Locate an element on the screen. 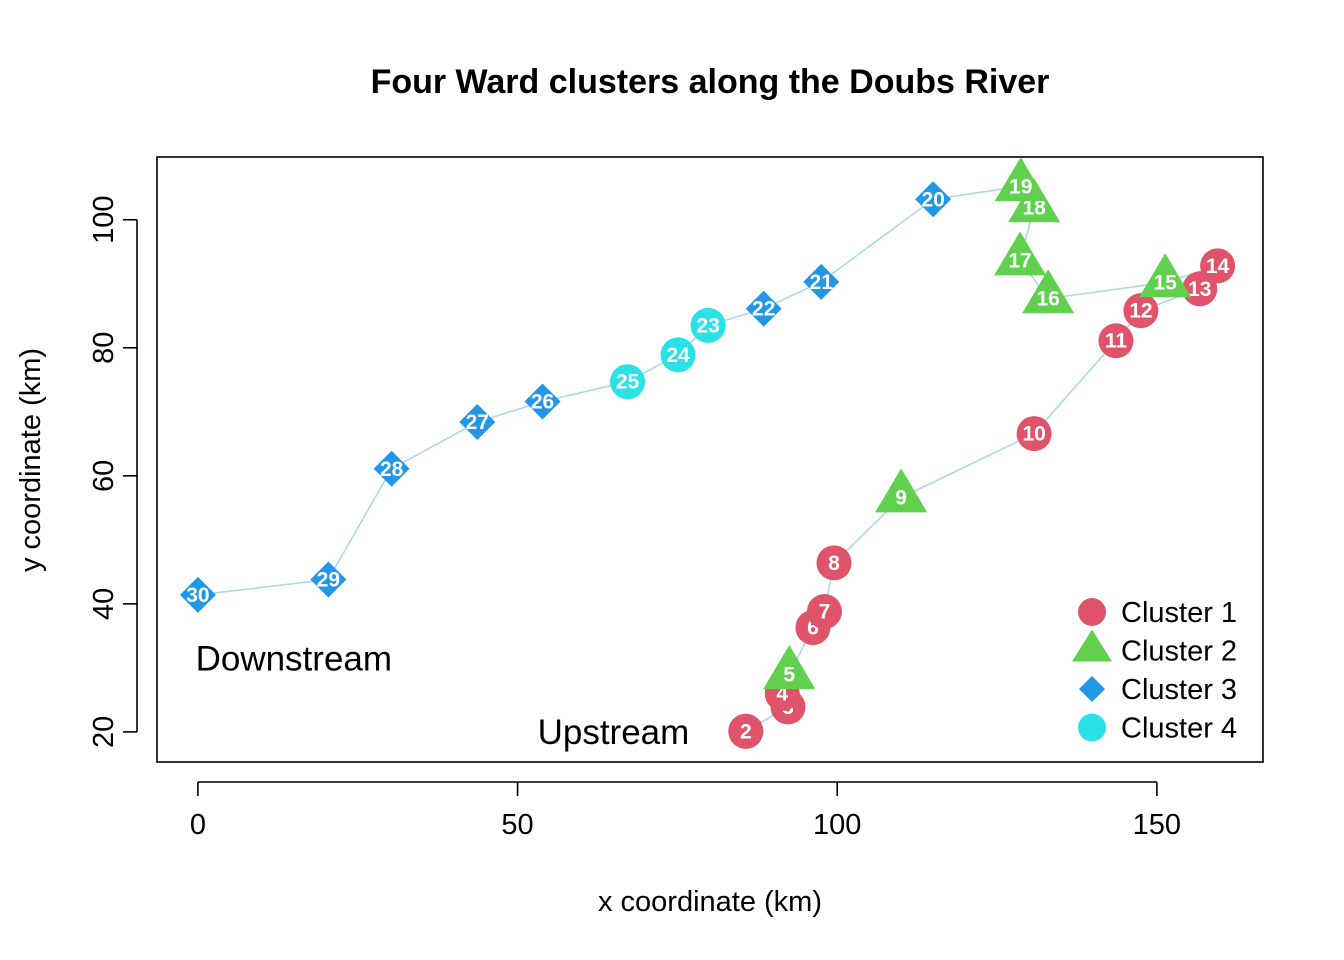 The image size is (1344, 960). site-point: 11 is located at coordinates (1116, 341).